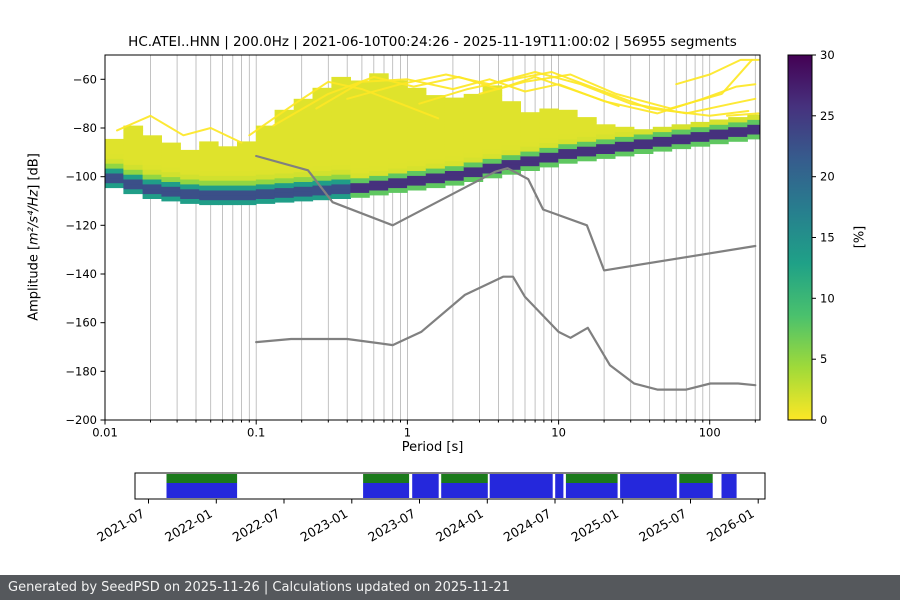 The image size is (900, 600). Describe the element at coordinates (823, 420) in the screenshot. I see `colorbar-tick-label: 0` at that location.